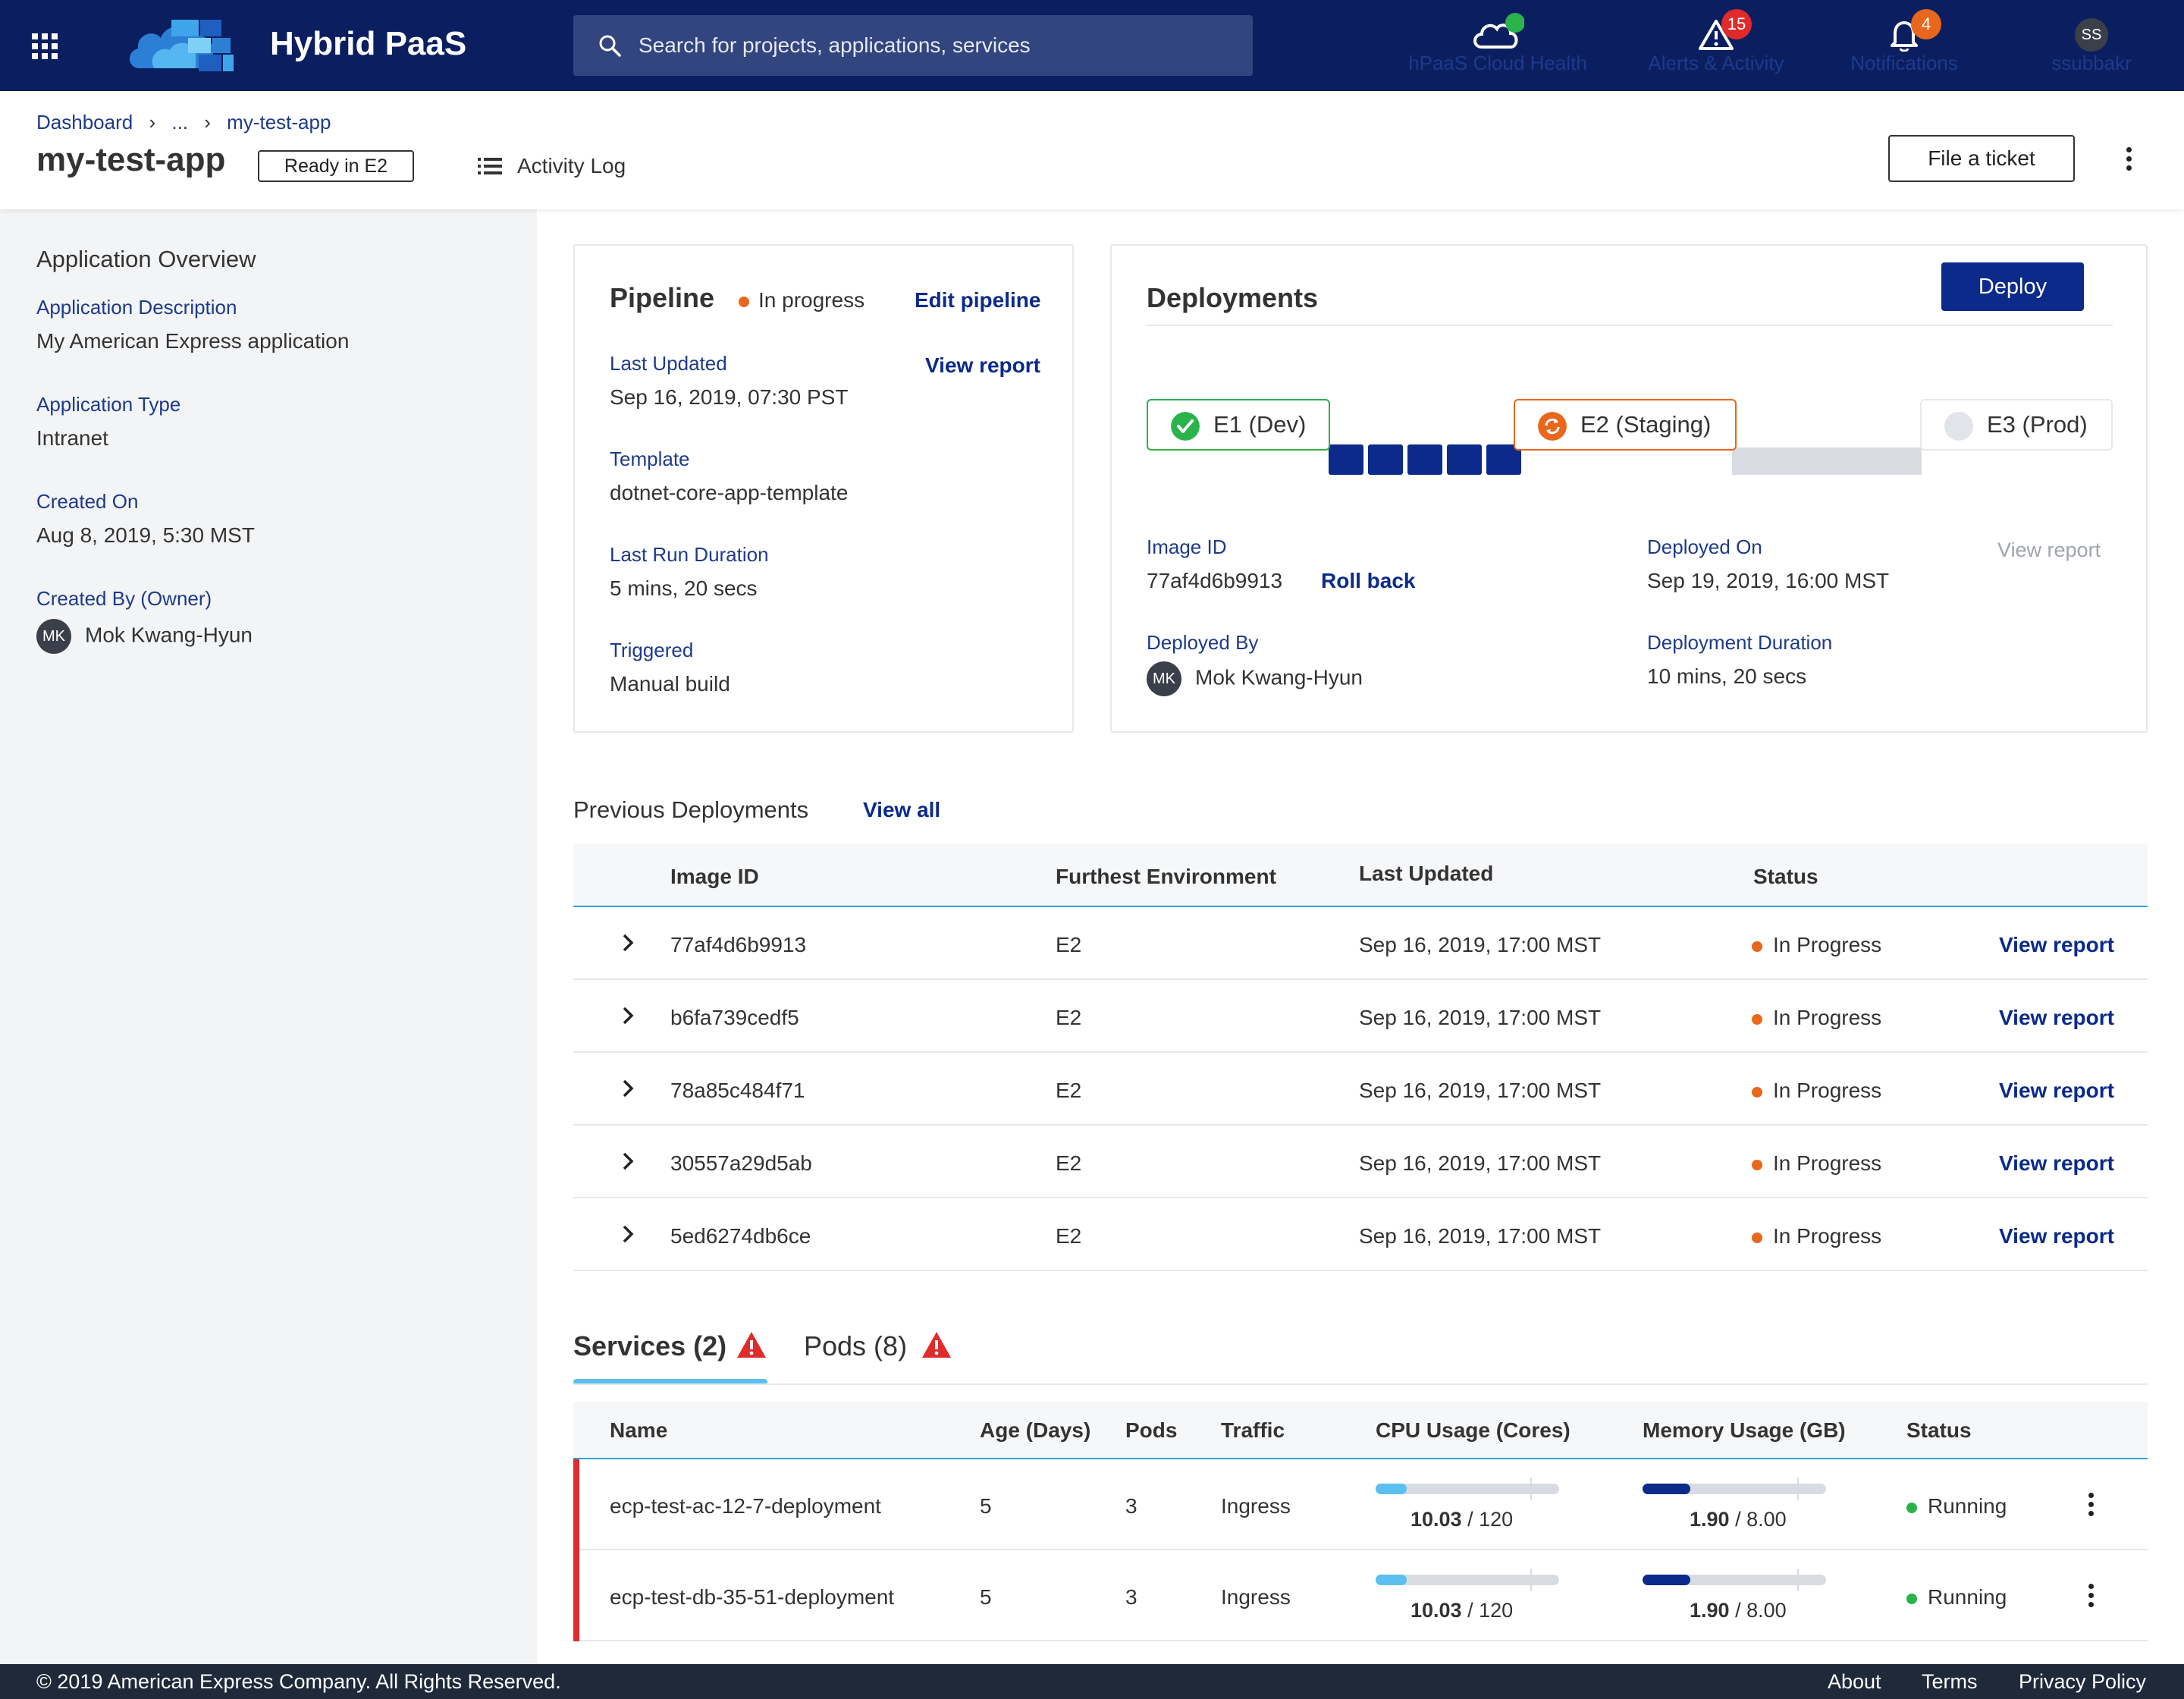  What do you see at coordinates (691, 809) in the screenshot?
I see `previous-deployments-title: Previous Deployments` at bounding box center [691, 809].